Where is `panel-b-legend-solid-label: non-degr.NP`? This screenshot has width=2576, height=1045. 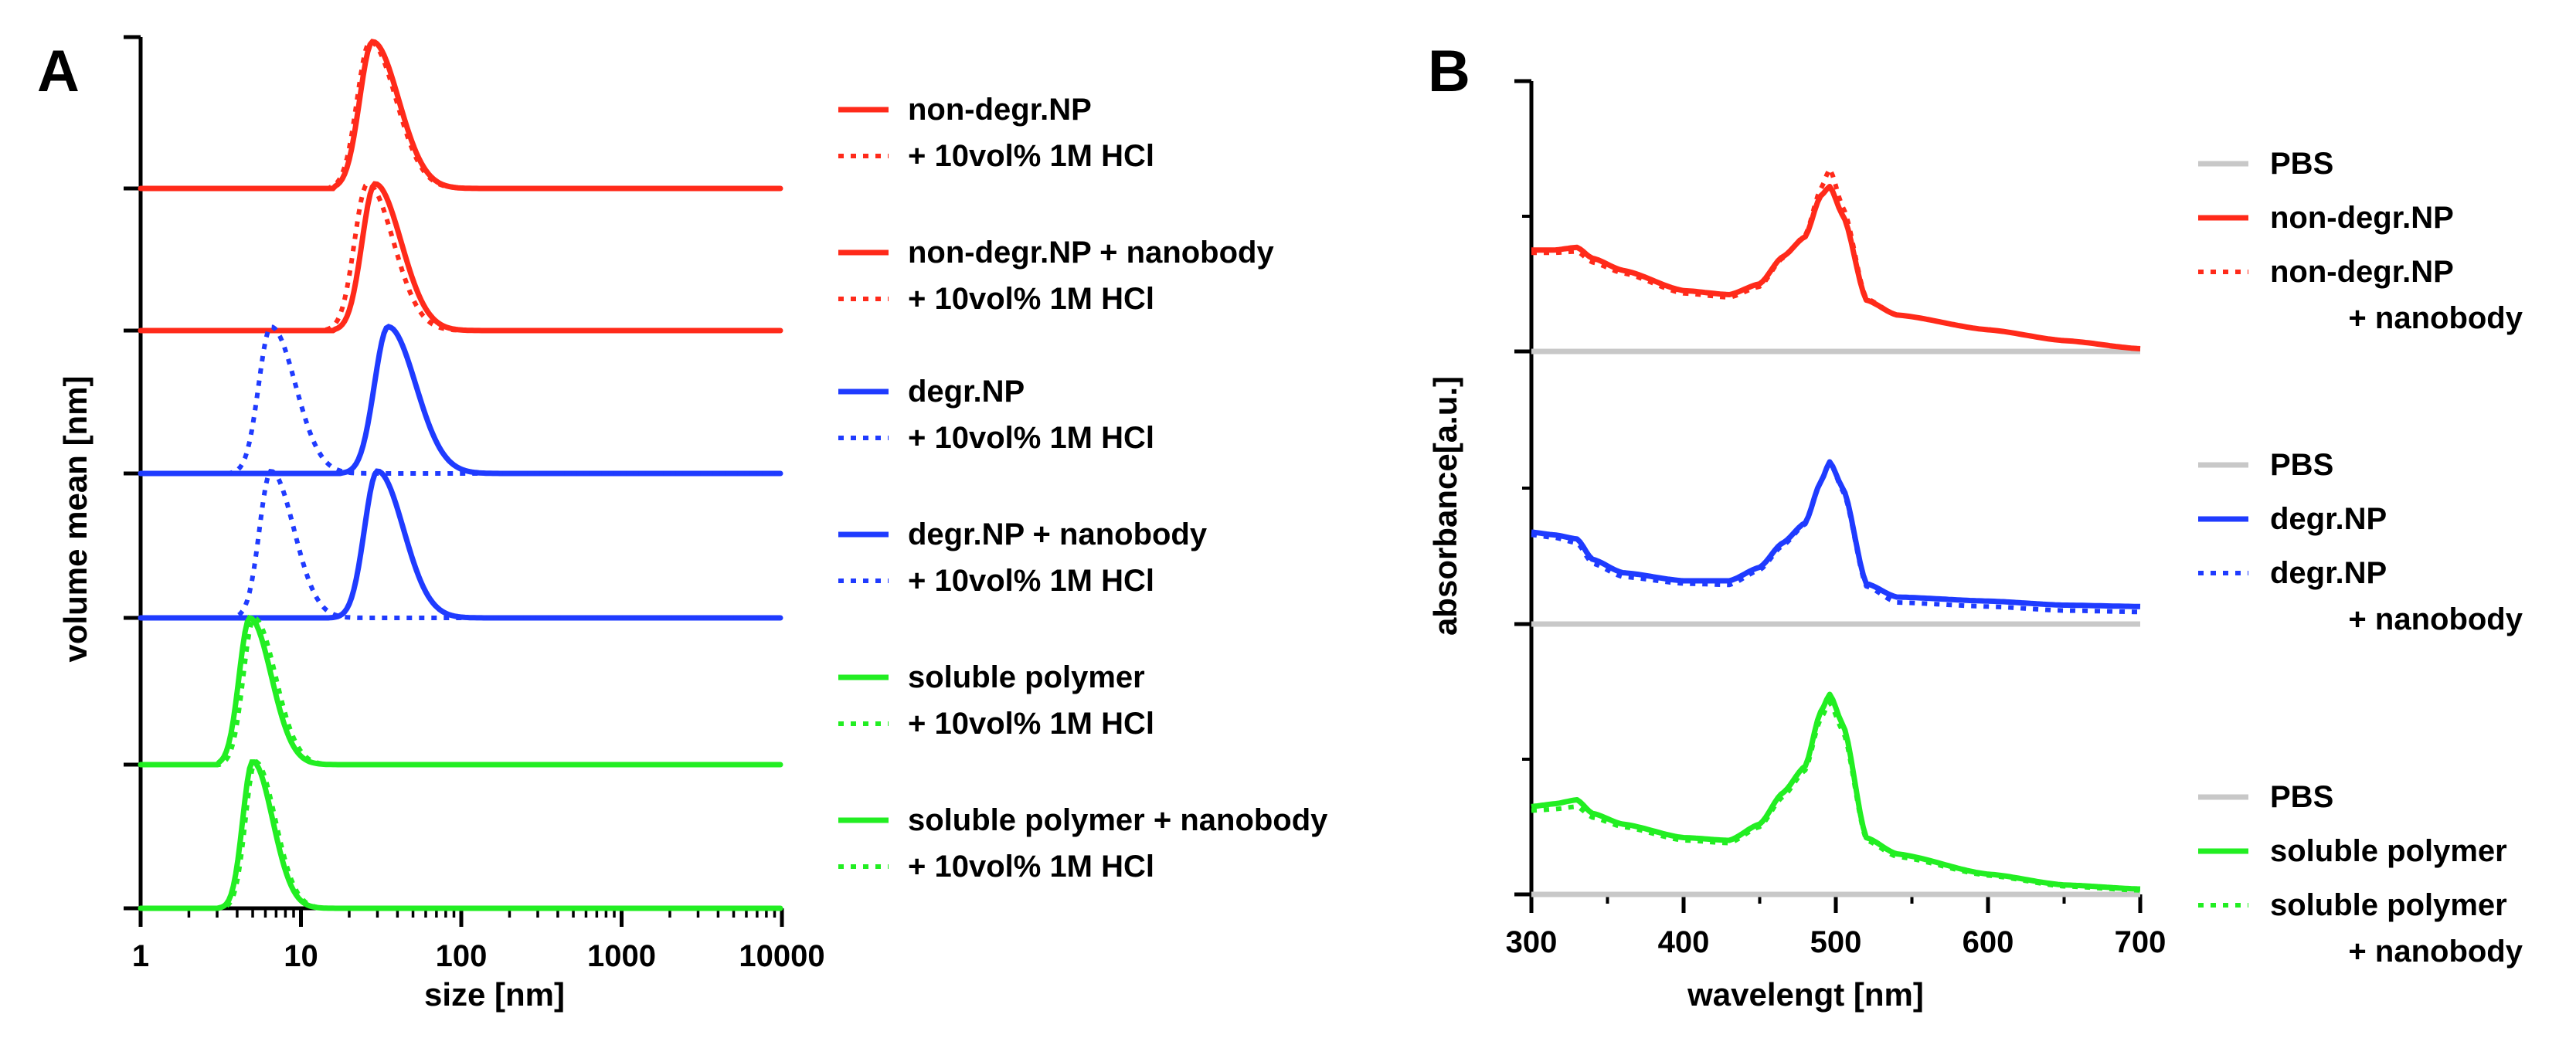 panel-b-legend-solid-label: non-degr.NP is located at coordinates (2362, 218).